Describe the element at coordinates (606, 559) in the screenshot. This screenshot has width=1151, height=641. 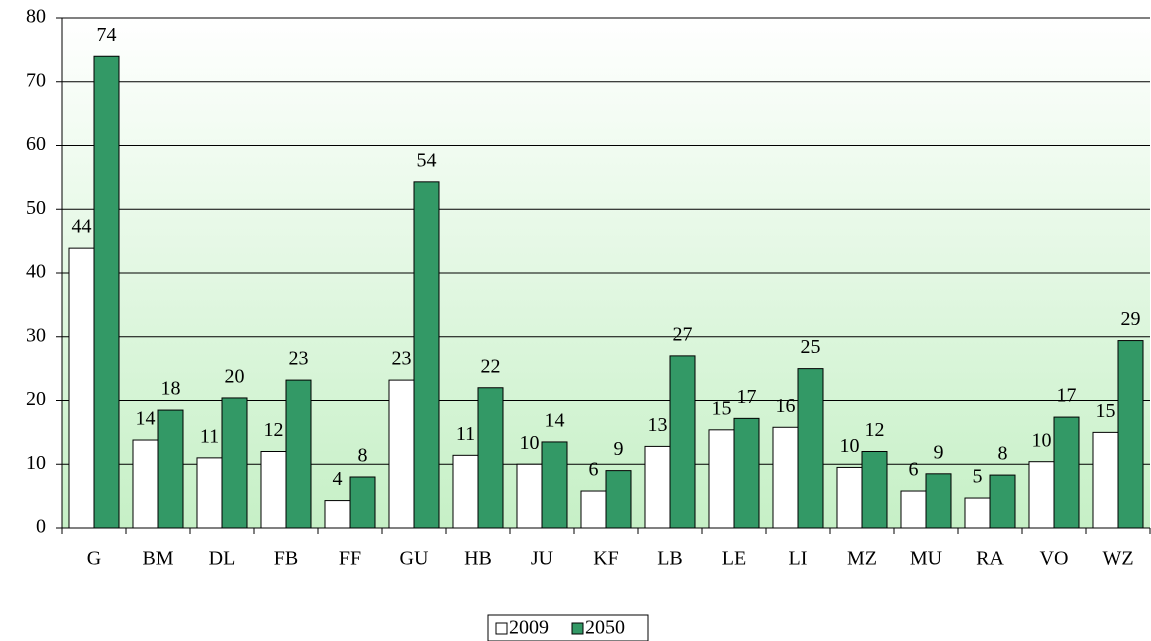
I see `x-tick-label: KF` at that location.